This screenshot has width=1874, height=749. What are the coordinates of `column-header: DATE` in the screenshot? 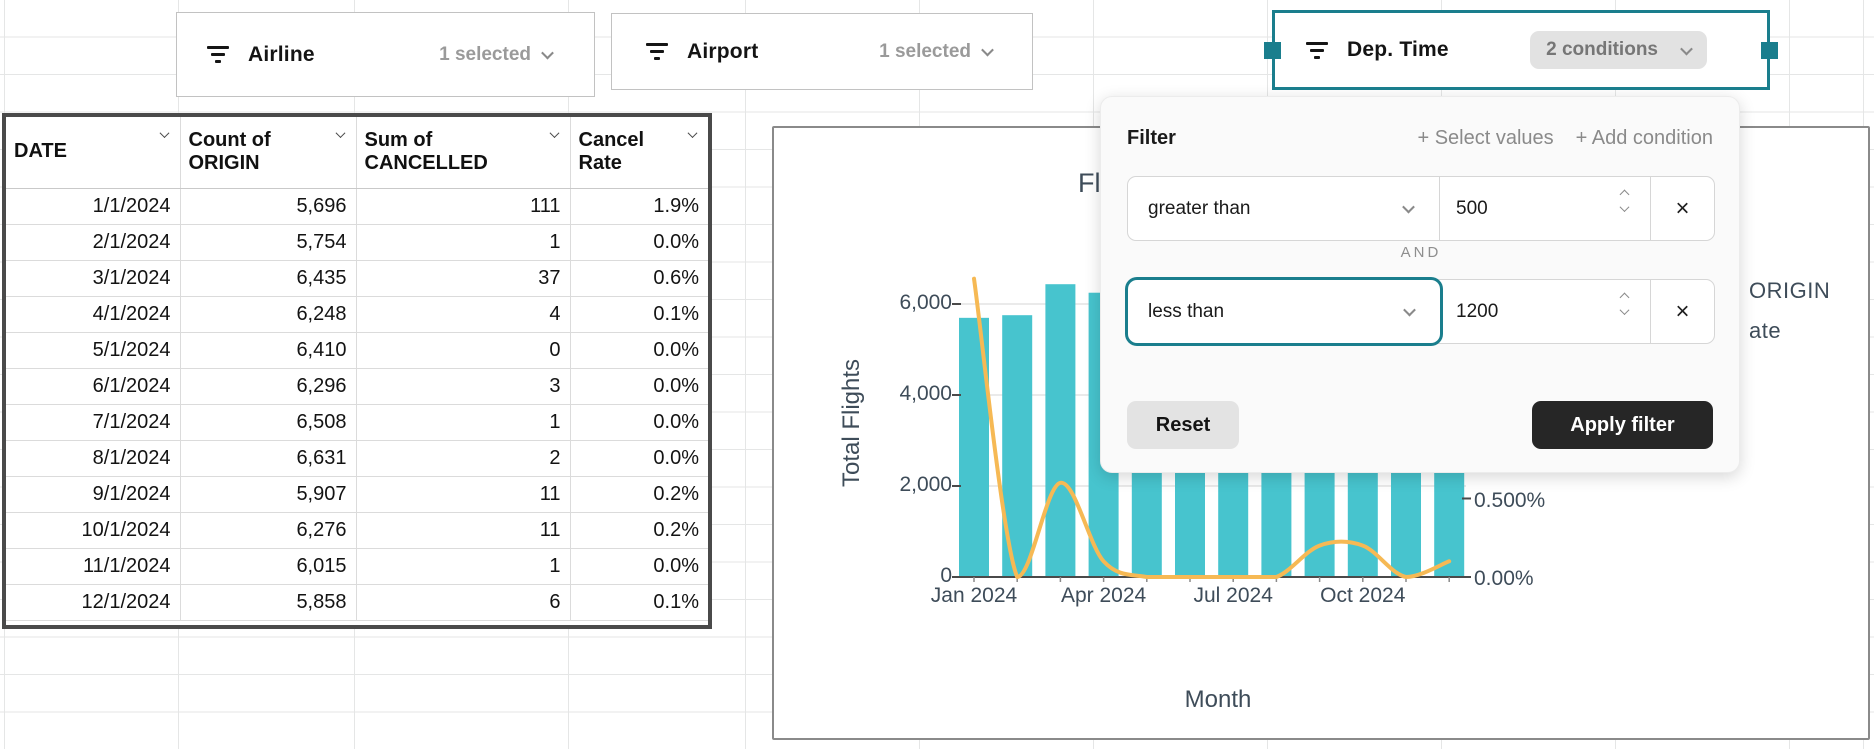 It's located at (93, 153).